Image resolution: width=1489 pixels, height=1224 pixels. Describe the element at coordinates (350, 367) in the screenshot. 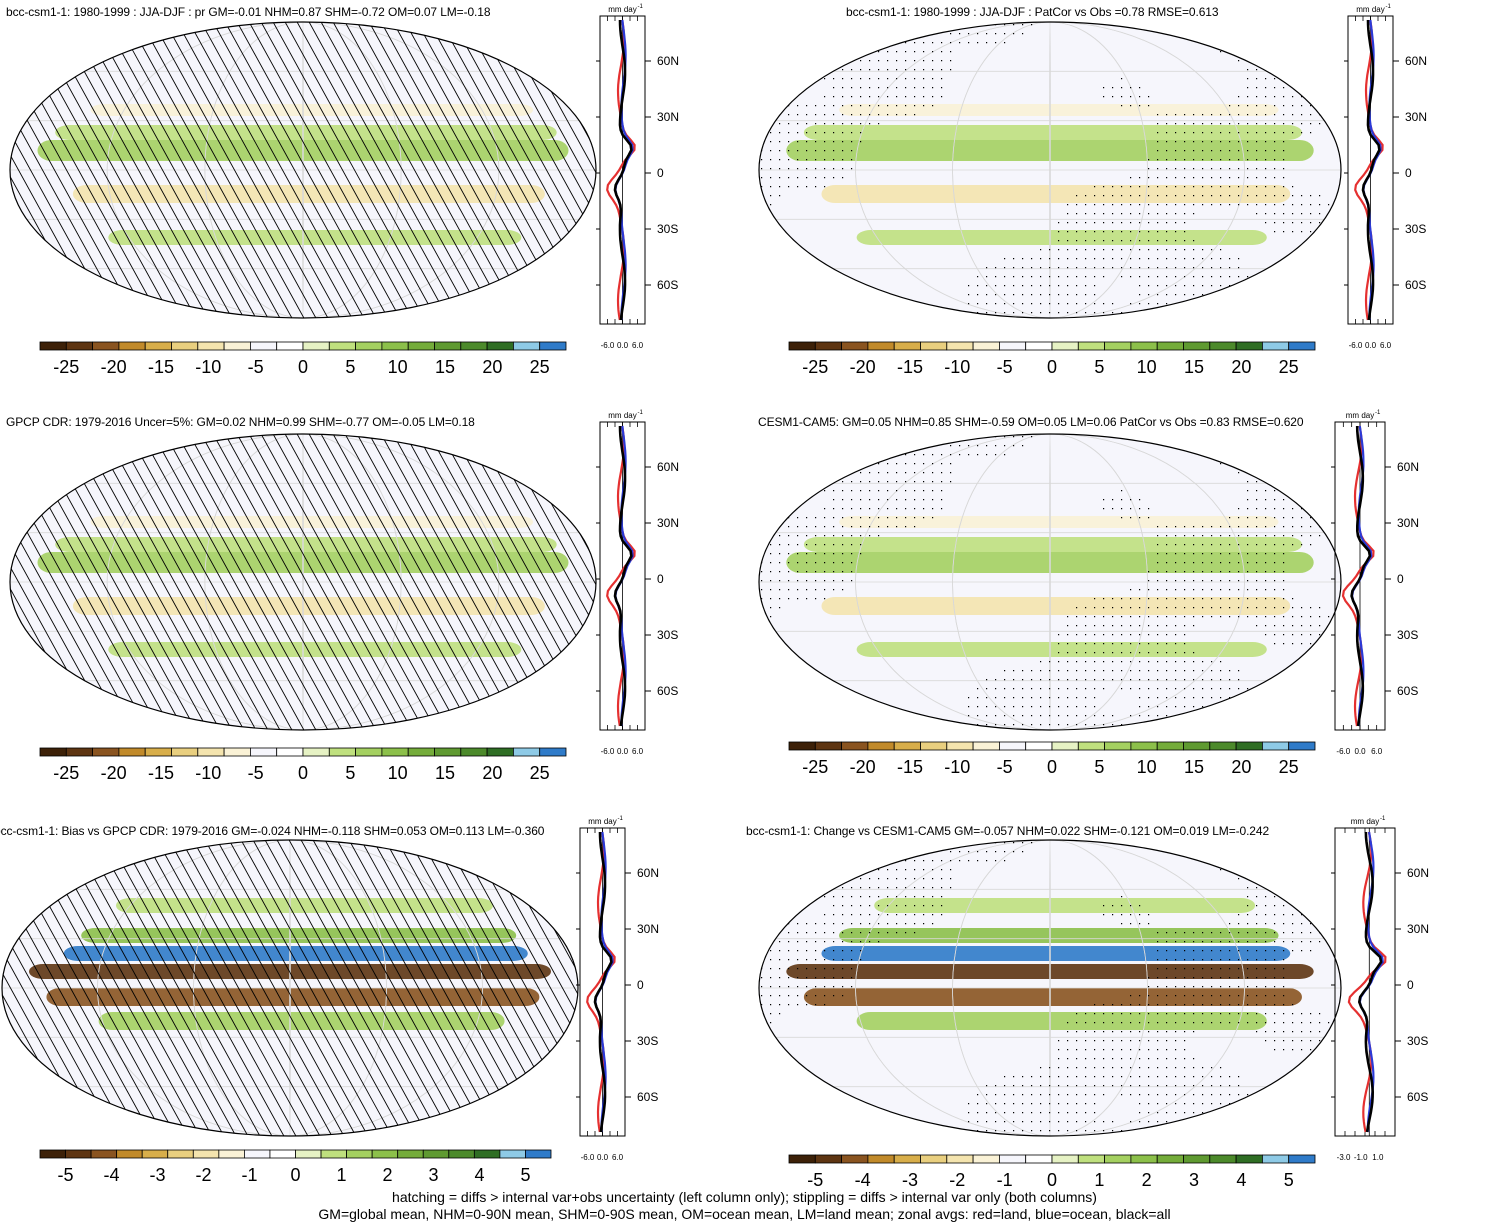

I see `colorbar-tick-label: 5` at that location.